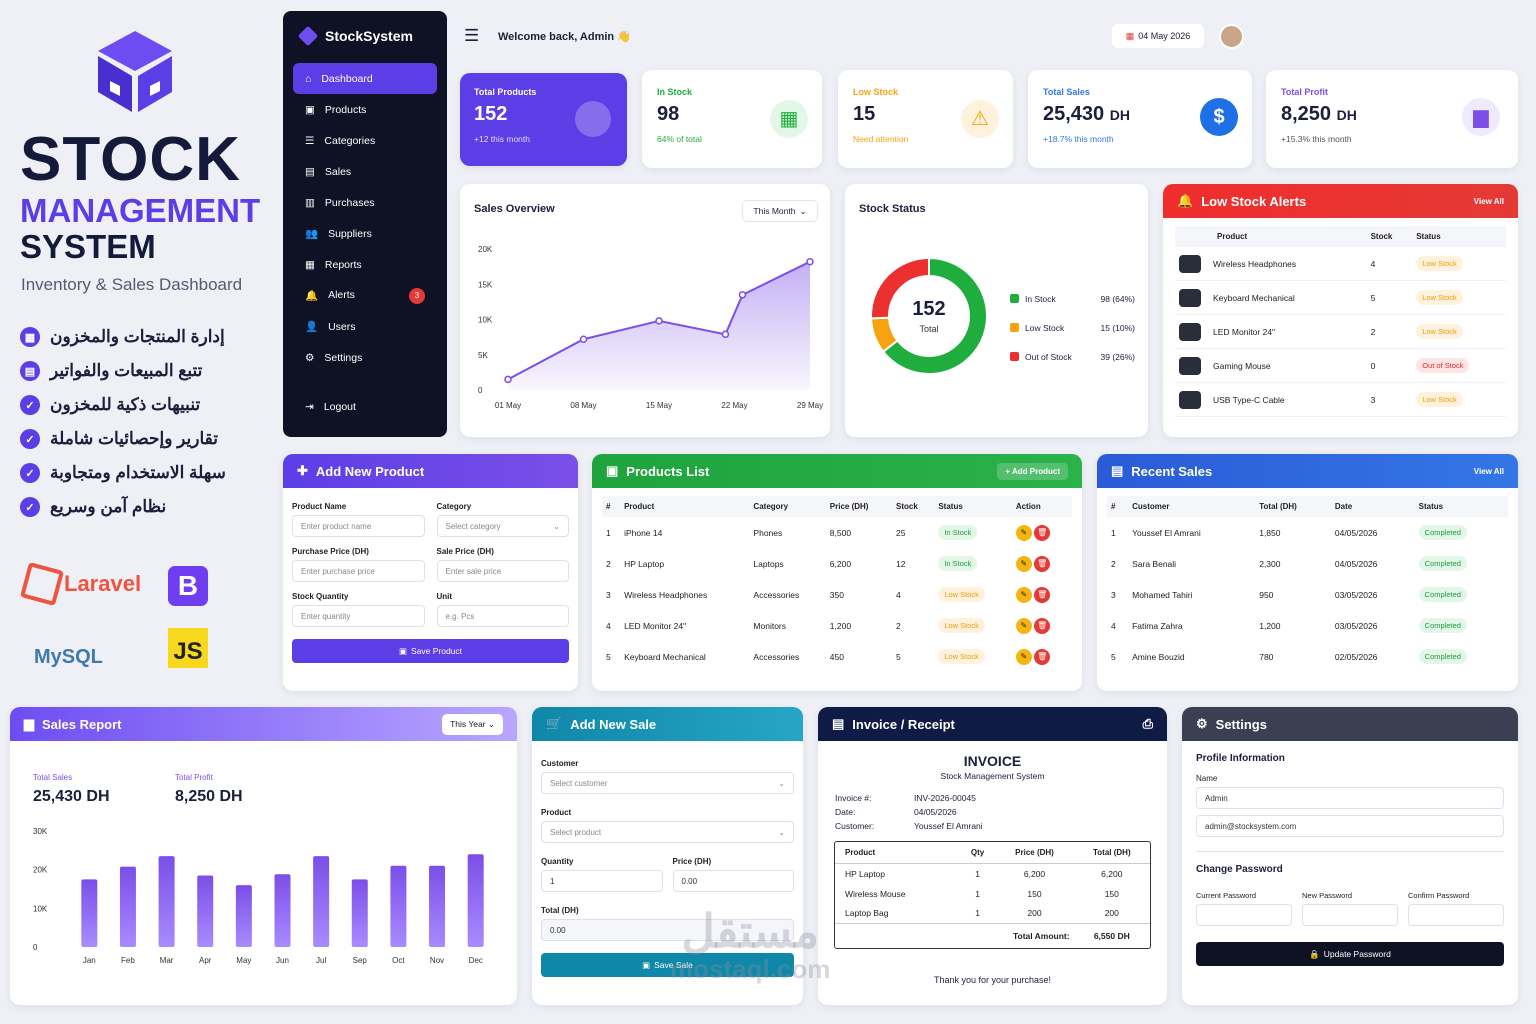 The image size is (1536, 1024). I want to click on save-product-button: ▣ Save Product, so click(430, 651).